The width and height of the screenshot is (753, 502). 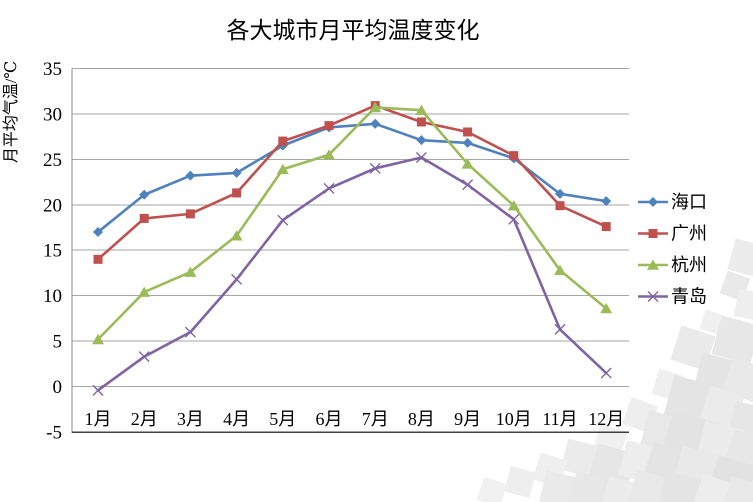 What do you see at coordinates (467, 419) in the screenshot?
I see `x-axis-label: 9月` at bounding box center [467, 419].